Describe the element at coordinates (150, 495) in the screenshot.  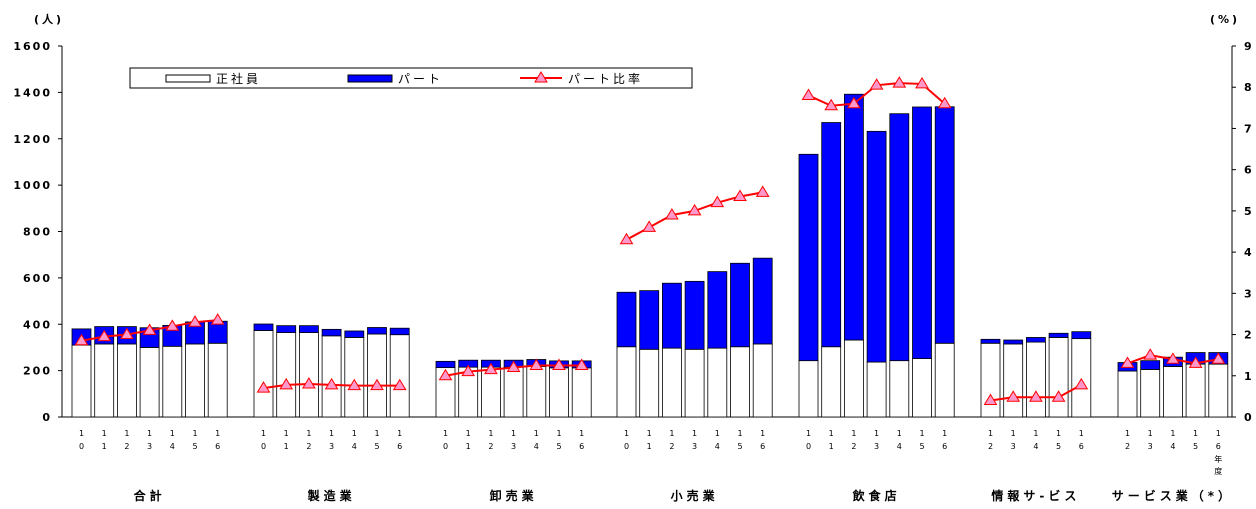
I see `category-label: 合計` at that location.